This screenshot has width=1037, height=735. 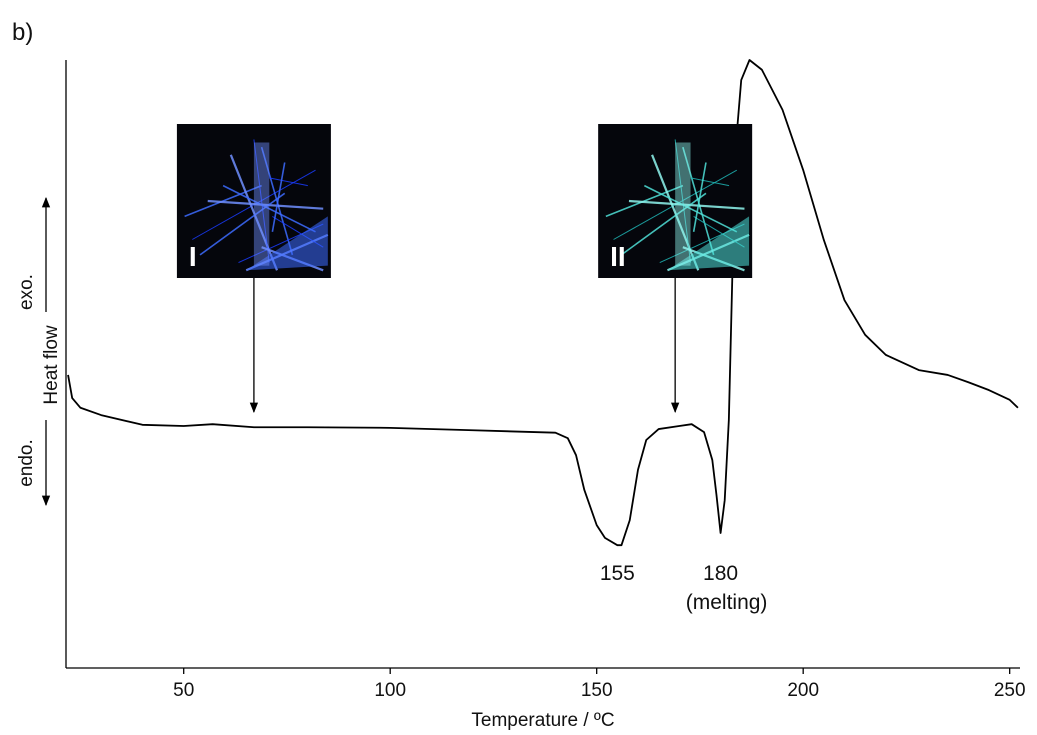 I want to click on inset-image: II, so click(x=675, y=201).